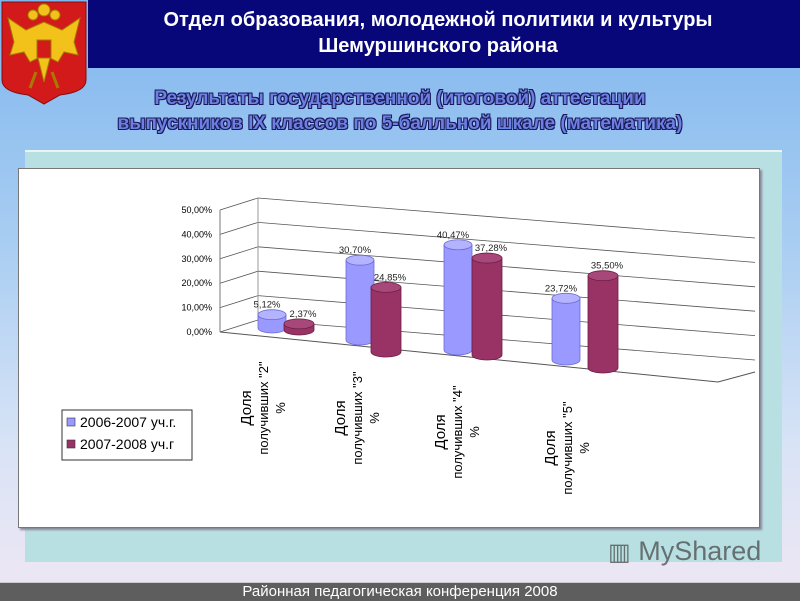 The height and width of the screenshot is (601, 800). I want to click on data-label: 30,70%, so click(355, 250).